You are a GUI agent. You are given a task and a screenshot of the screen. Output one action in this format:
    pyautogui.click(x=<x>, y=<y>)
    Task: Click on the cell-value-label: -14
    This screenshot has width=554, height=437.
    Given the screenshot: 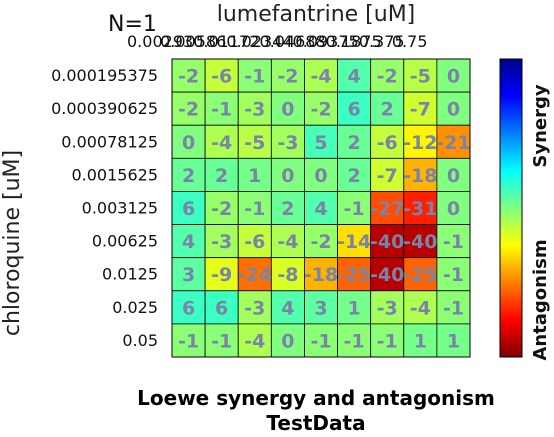 What is the action you would take?
    pyautogui.click(x=354, y=242)
    